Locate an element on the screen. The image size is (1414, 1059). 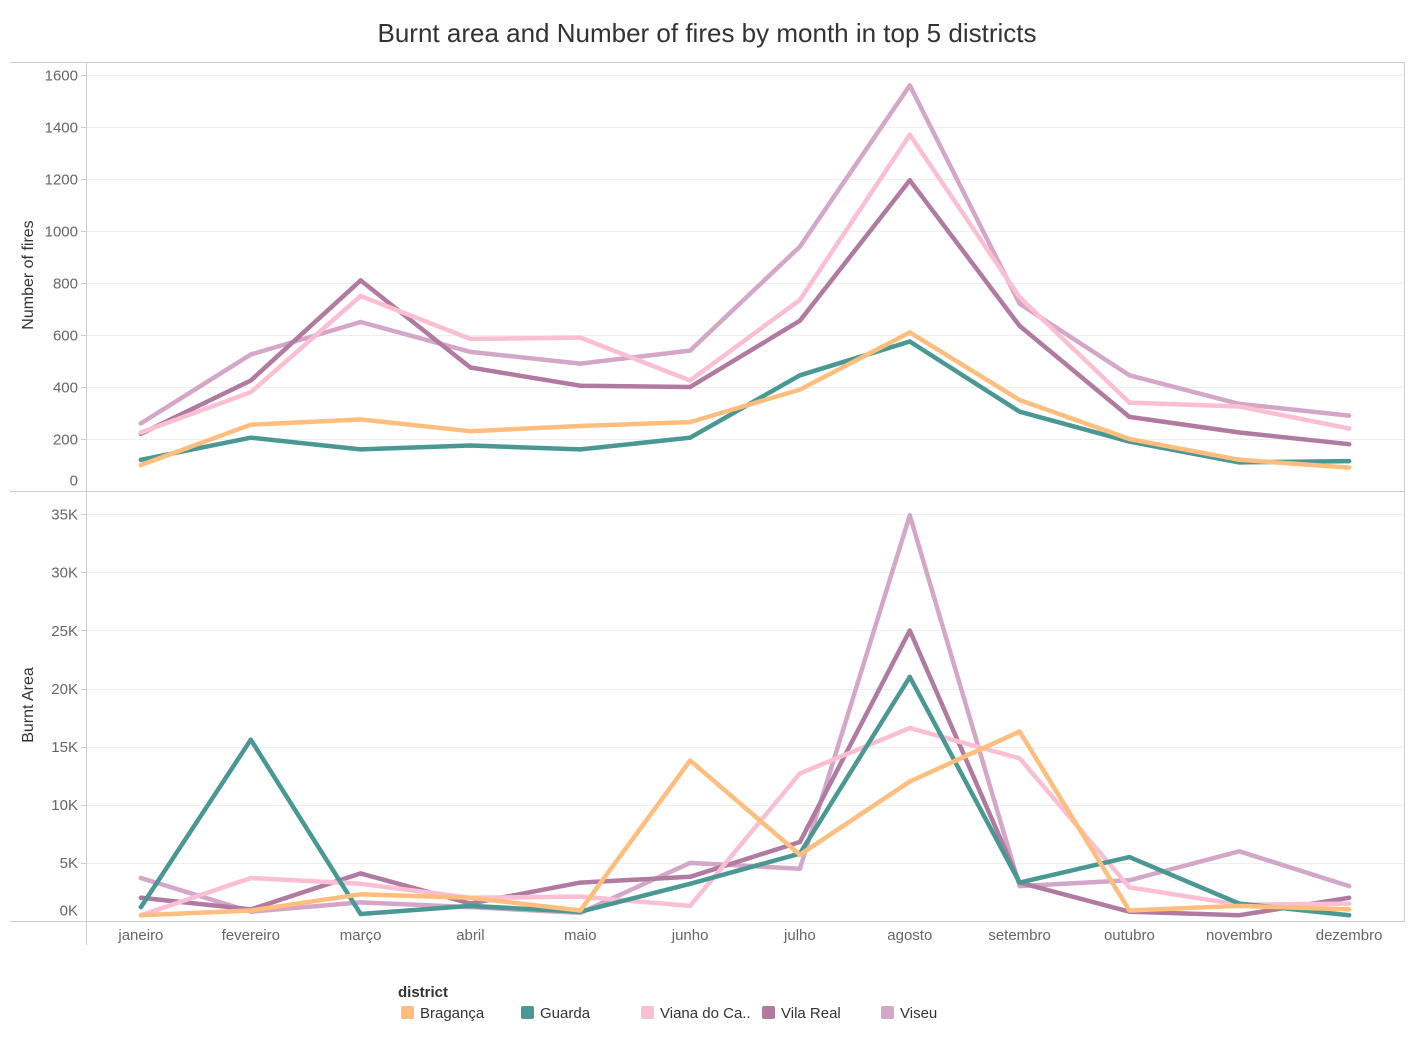
point-guarda-burnt-area-outubro is located at coordinates (1129, 857).